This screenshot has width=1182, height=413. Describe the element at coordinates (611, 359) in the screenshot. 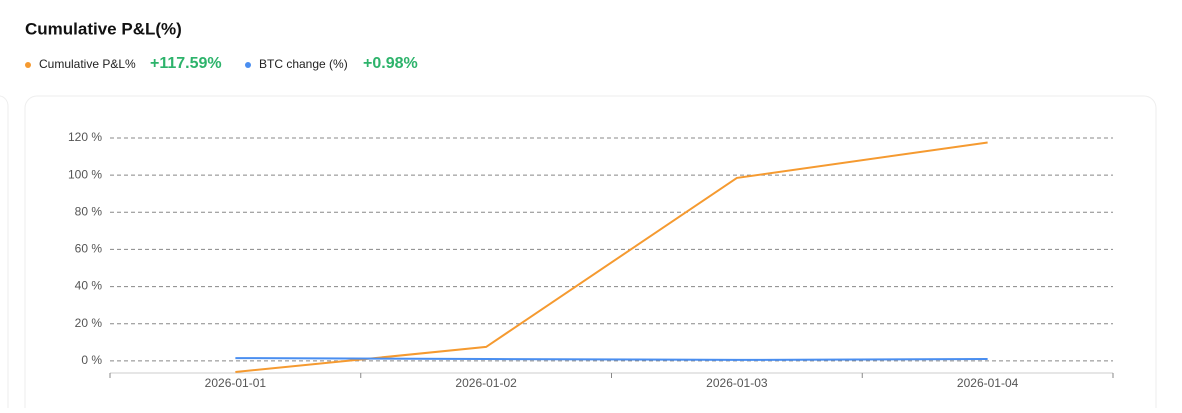

I see `series-line` at that location.